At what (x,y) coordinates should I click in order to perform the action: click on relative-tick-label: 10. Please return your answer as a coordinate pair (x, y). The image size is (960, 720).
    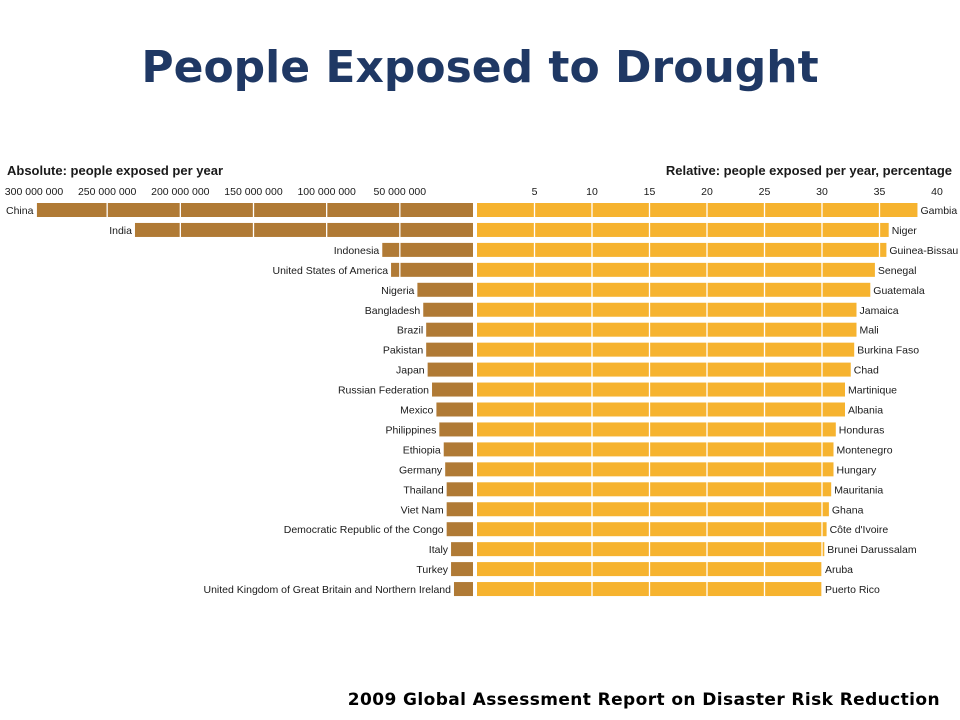
    Looking at the image, I should click on (592, 192).